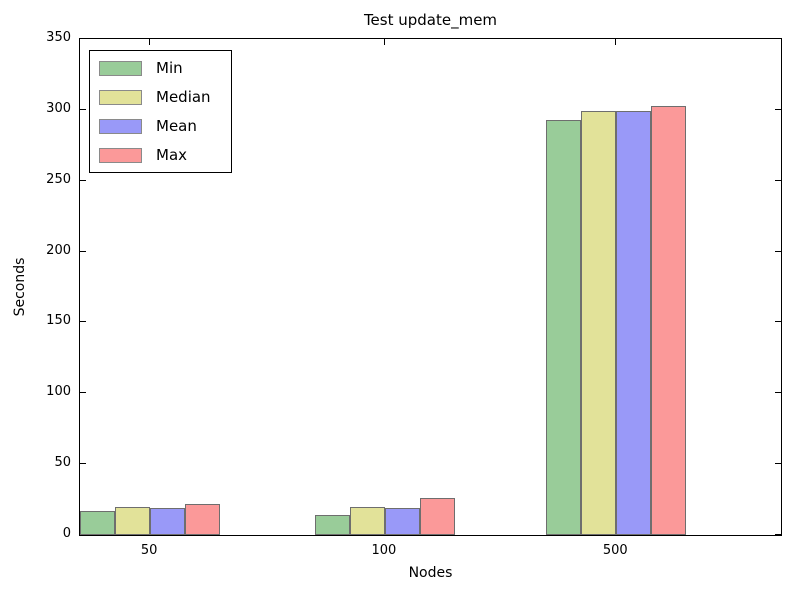 This screenshot has height=600, width=800. I want to click on y-tick-label: 0, so click(66, 533).